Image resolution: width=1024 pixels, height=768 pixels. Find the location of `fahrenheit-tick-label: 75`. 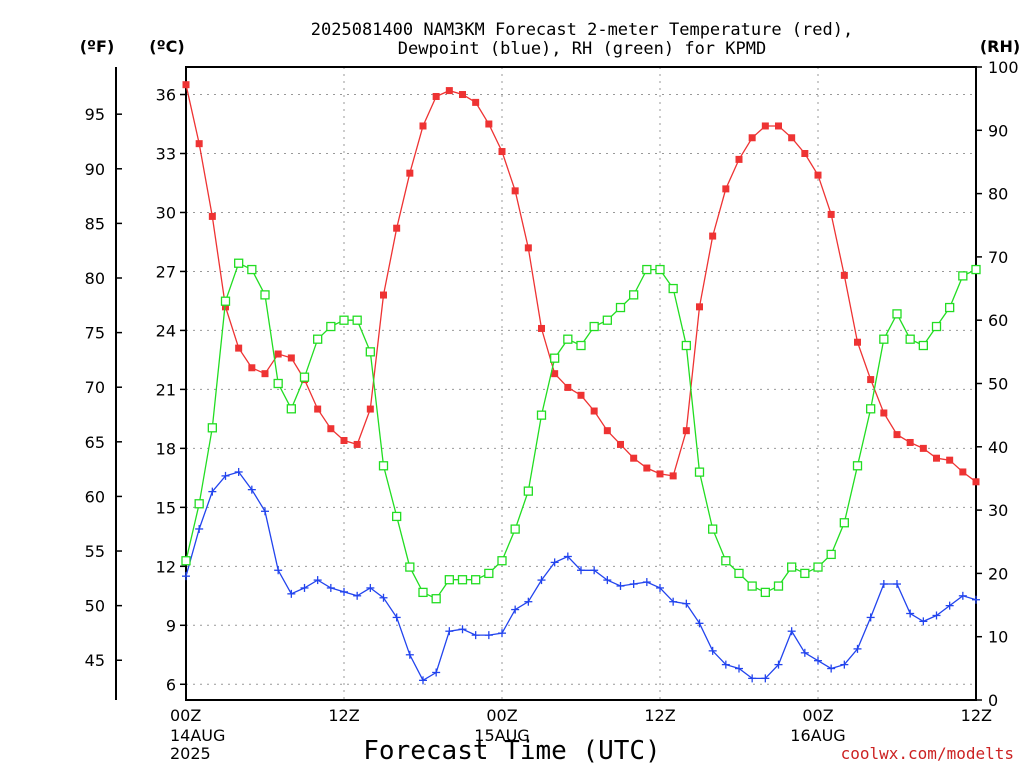

fahrenheit-tick-label: 75 is located at coordinates (95, 333).